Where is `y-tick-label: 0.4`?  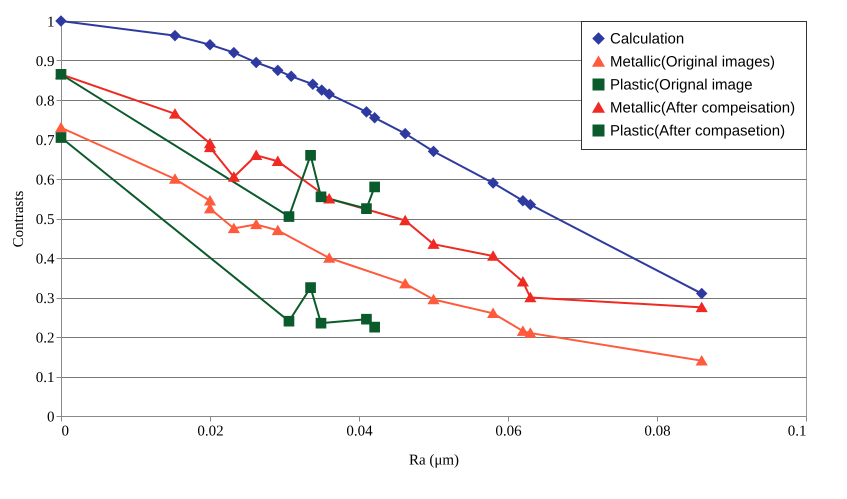
y-tick-label: 0.4 is located at coordinates (45, 260).